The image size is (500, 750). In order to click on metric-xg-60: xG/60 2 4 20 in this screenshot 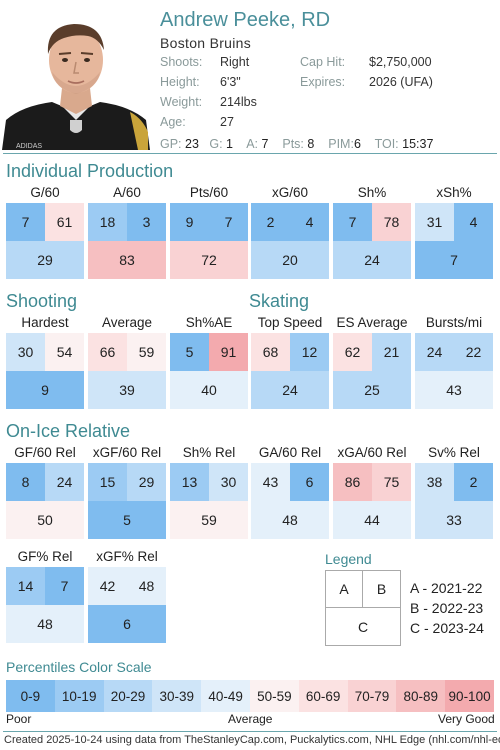, I will do `click(290, 231)`.